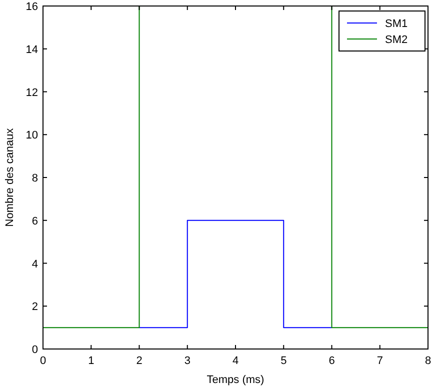  Describe the element at coordinates (379, 361) in the screenshot. I see `x-tick-label: 7` at that location.